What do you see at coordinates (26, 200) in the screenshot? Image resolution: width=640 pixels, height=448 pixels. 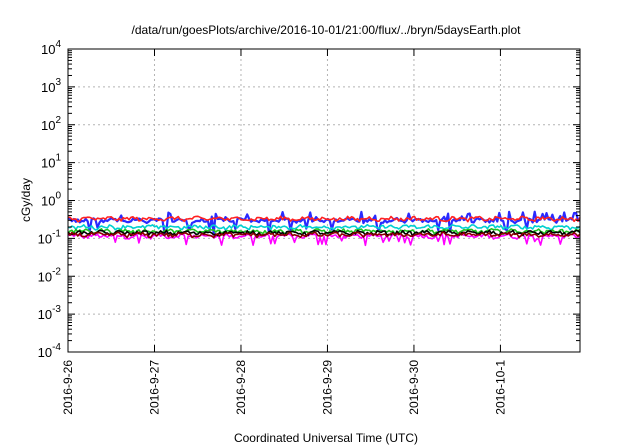 I see `y-axis-label: cGy/day` at bounding box center [26, 200].